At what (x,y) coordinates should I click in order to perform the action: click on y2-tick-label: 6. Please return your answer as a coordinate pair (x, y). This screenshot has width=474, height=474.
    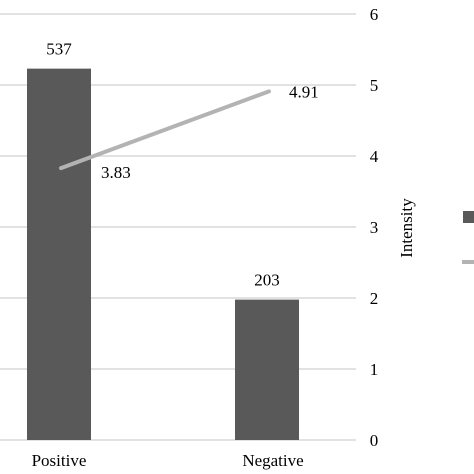
    Looking at the image, I should click on (374, 14).